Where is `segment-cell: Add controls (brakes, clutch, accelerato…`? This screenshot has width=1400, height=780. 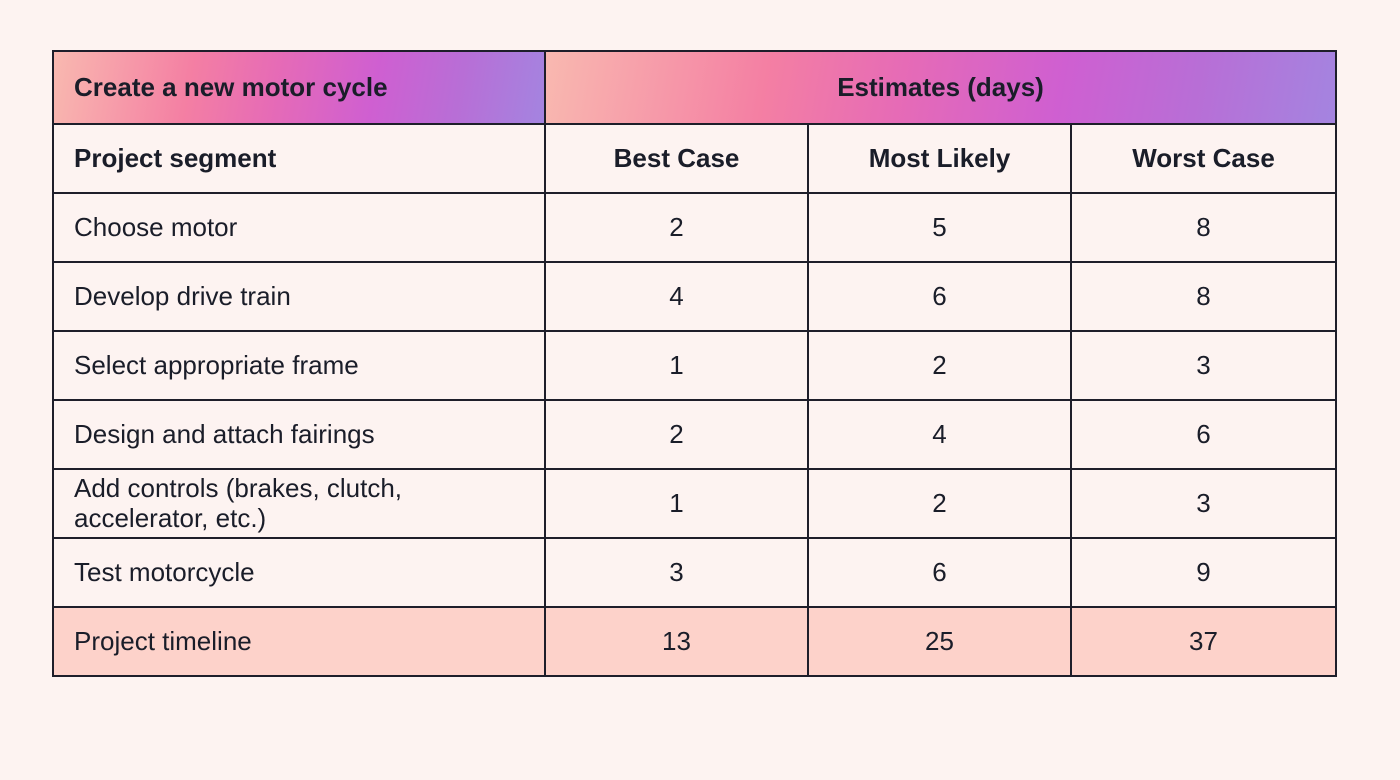
segment-cell: Add controls (brakes, clutch, accelerato… is located at coordinates (299, 503).